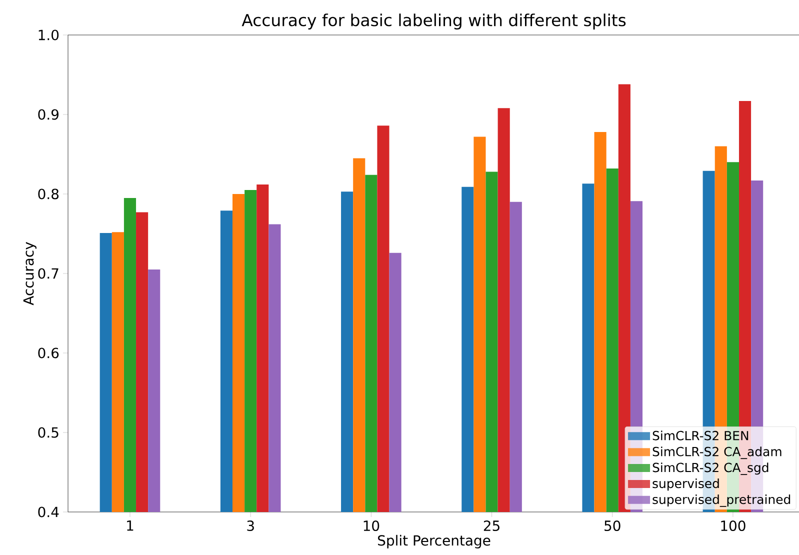 The height and width of the screenshot is (555, 799). What do you see at coordinates (48, 114) in the screenshot?
I see `y-tick-label: 0.9` at bounding box center [48, 114].